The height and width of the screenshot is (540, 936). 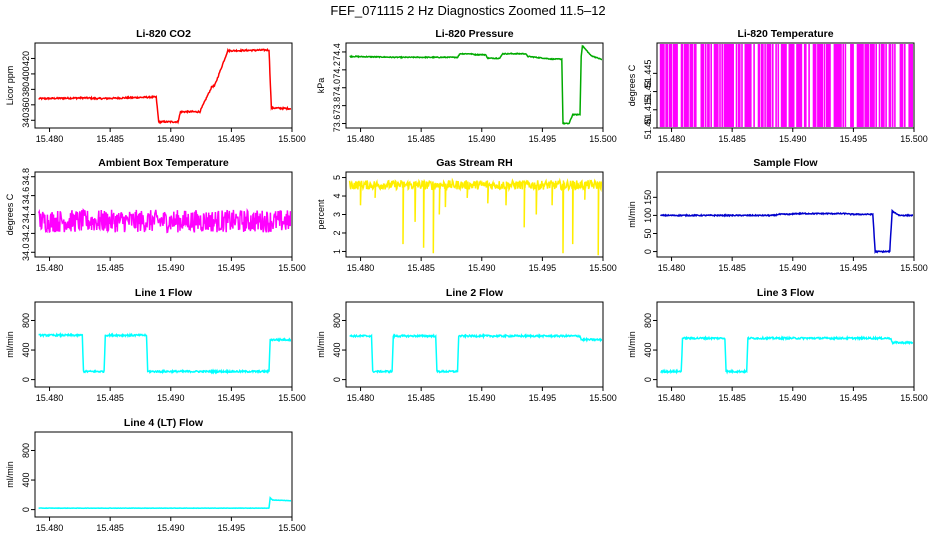 What do you see at coordinates (648, 128) in the screenshot?
I see `y-tick-label: 51.40` at bounding box center [648, 128].